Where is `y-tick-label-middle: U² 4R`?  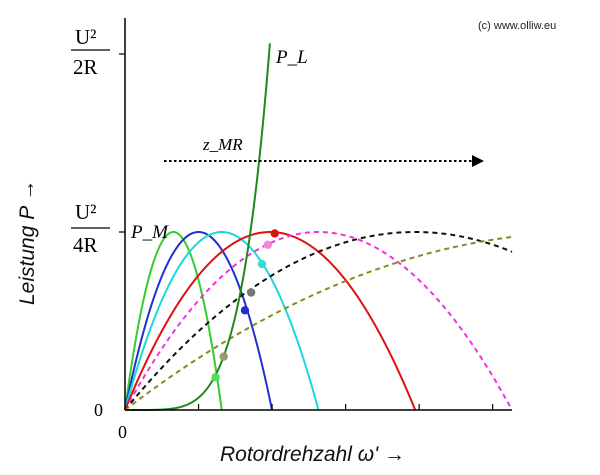 y-tick-label-middle: U² 4R is located at coordinates (90, 228).